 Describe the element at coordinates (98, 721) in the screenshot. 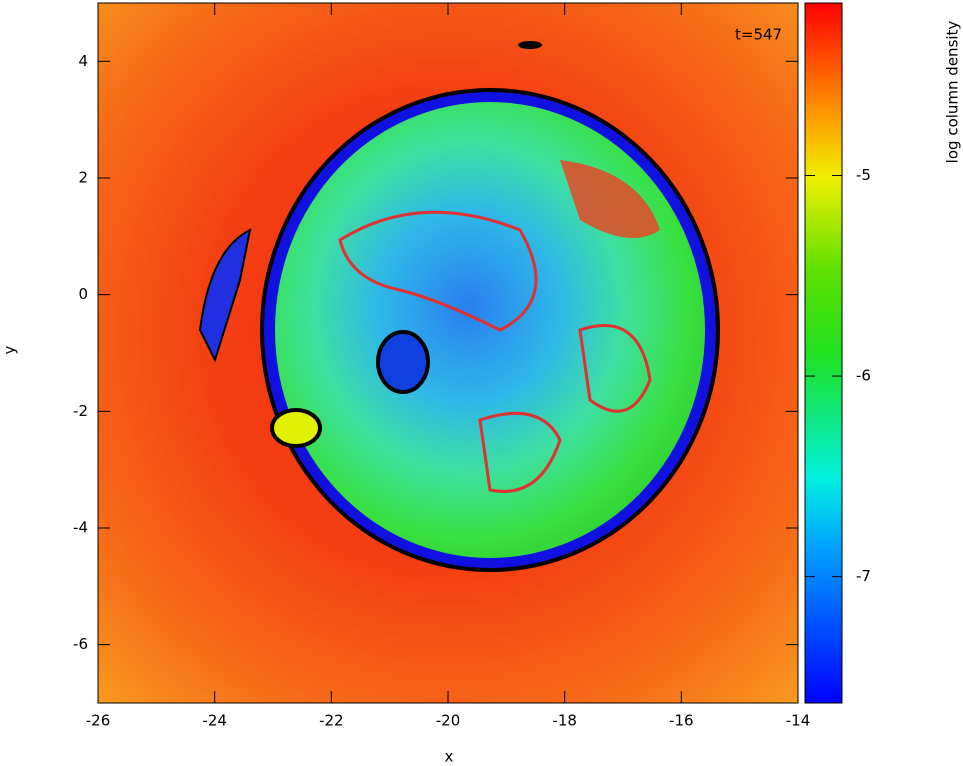

I see `x-tick-label: -26` at that location.